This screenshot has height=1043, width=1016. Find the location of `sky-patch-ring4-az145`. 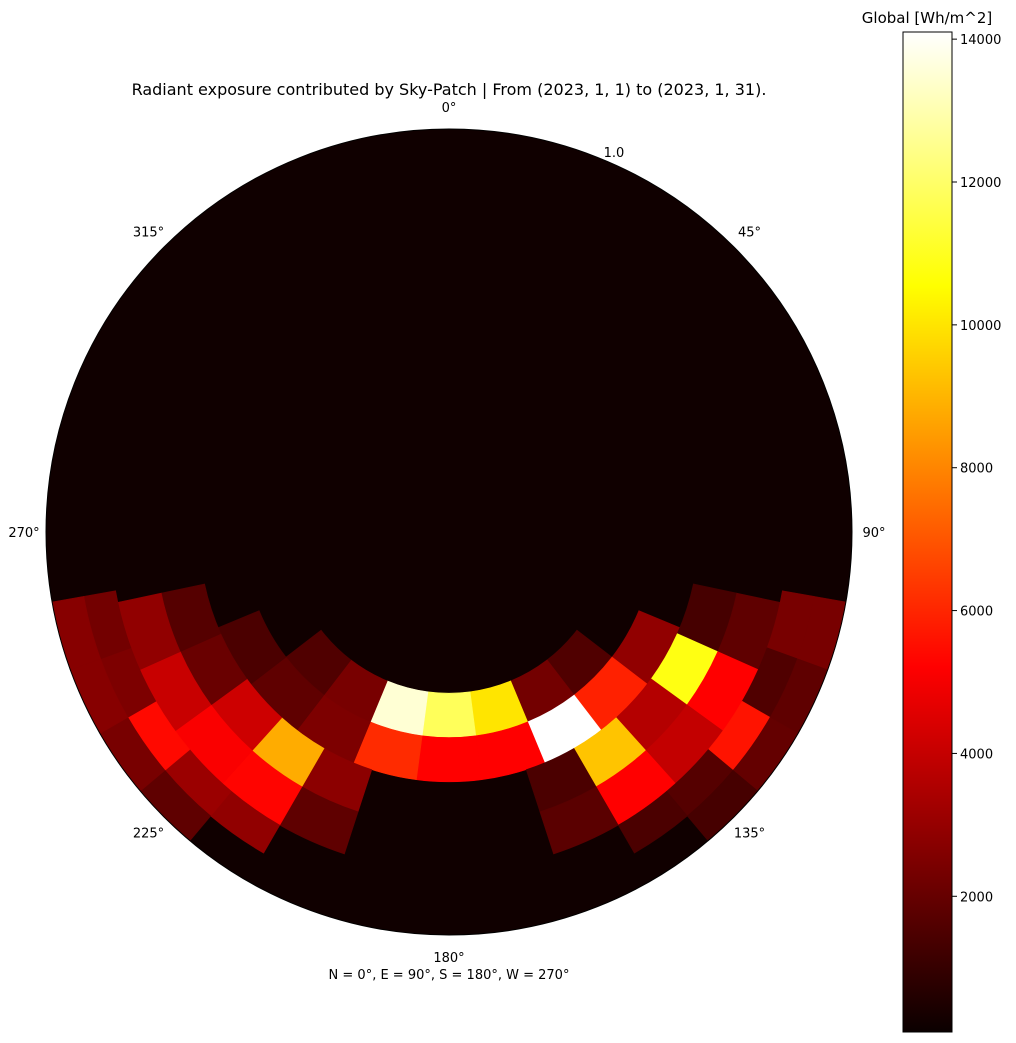

sky-patch-ring4-az145 is located at coordinates (652, 822).